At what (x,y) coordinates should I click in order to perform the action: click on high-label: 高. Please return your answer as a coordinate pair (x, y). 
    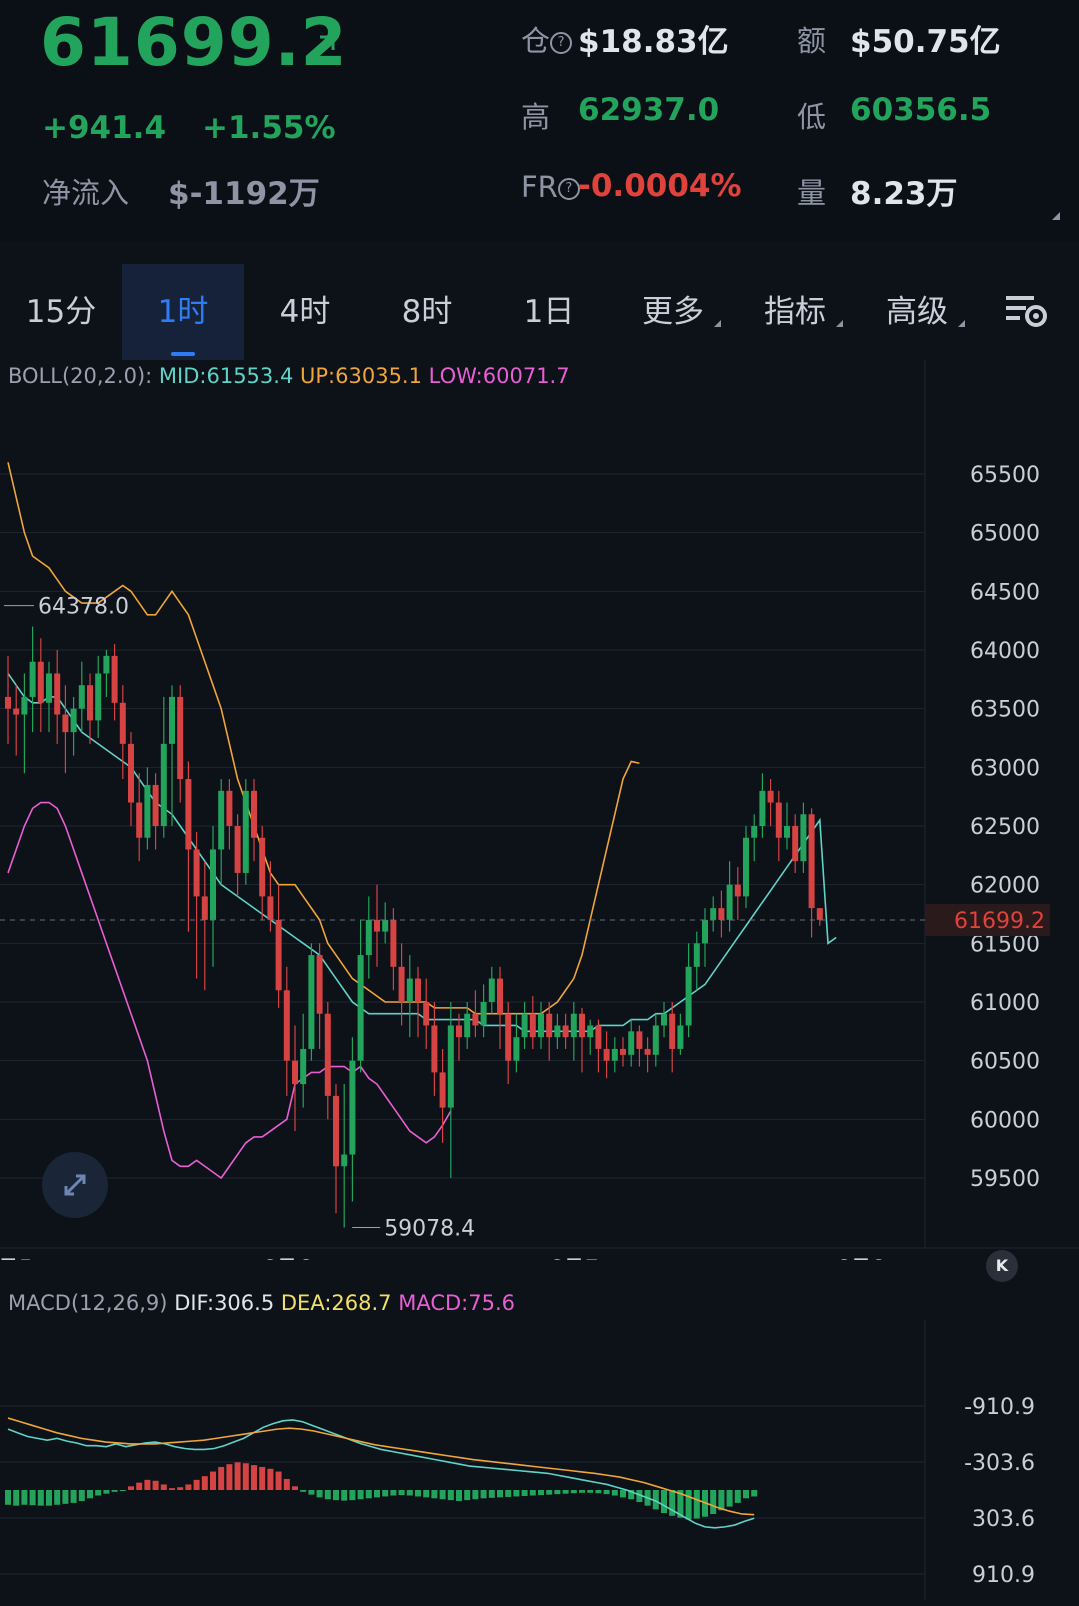
    Looking at the image, I should click on (536, 117).